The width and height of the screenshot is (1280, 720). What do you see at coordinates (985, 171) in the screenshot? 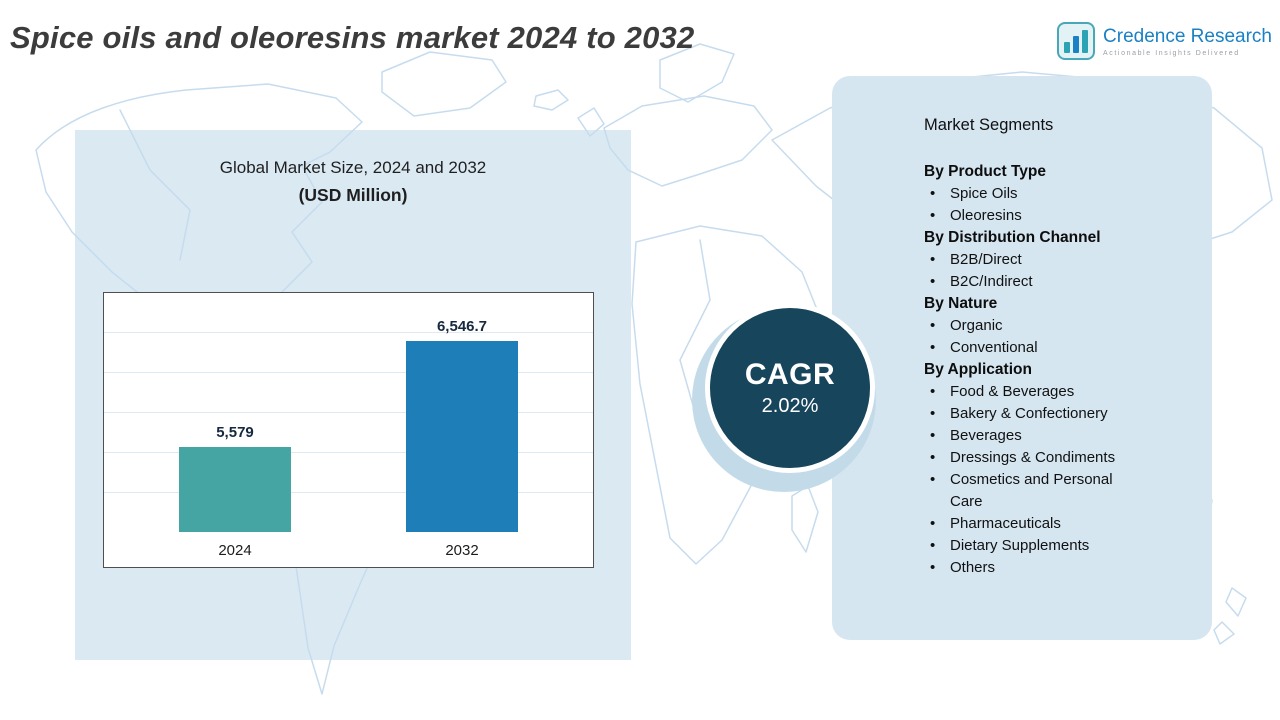
I see `segment-group-title: By Product Type` at bounding box center [985, 171].